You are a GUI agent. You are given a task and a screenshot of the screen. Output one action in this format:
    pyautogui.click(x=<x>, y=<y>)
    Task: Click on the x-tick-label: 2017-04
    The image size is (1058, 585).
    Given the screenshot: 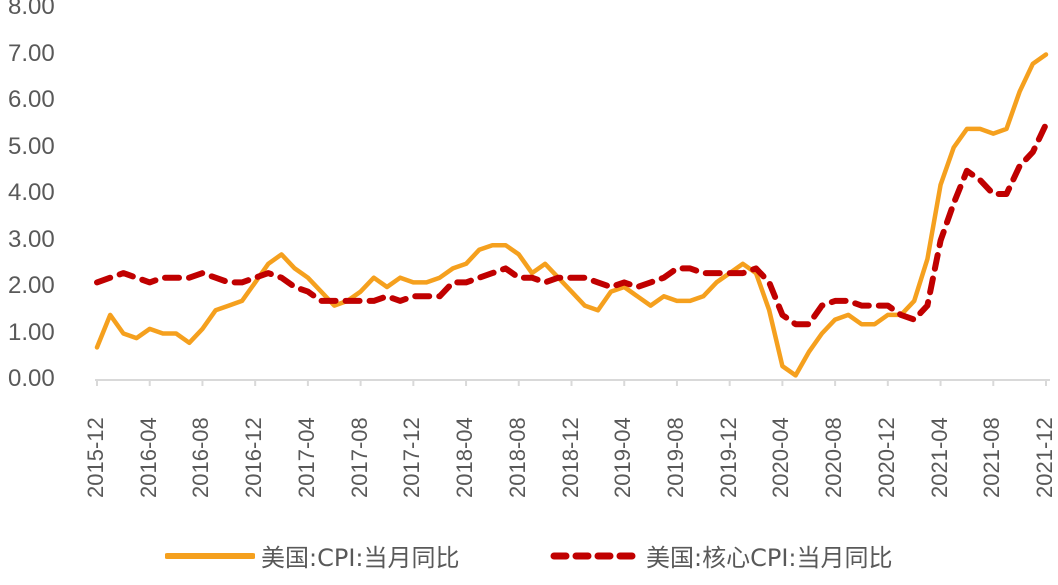 What is the action you would take?
    pyautogui.click(x=306, y=457)
    